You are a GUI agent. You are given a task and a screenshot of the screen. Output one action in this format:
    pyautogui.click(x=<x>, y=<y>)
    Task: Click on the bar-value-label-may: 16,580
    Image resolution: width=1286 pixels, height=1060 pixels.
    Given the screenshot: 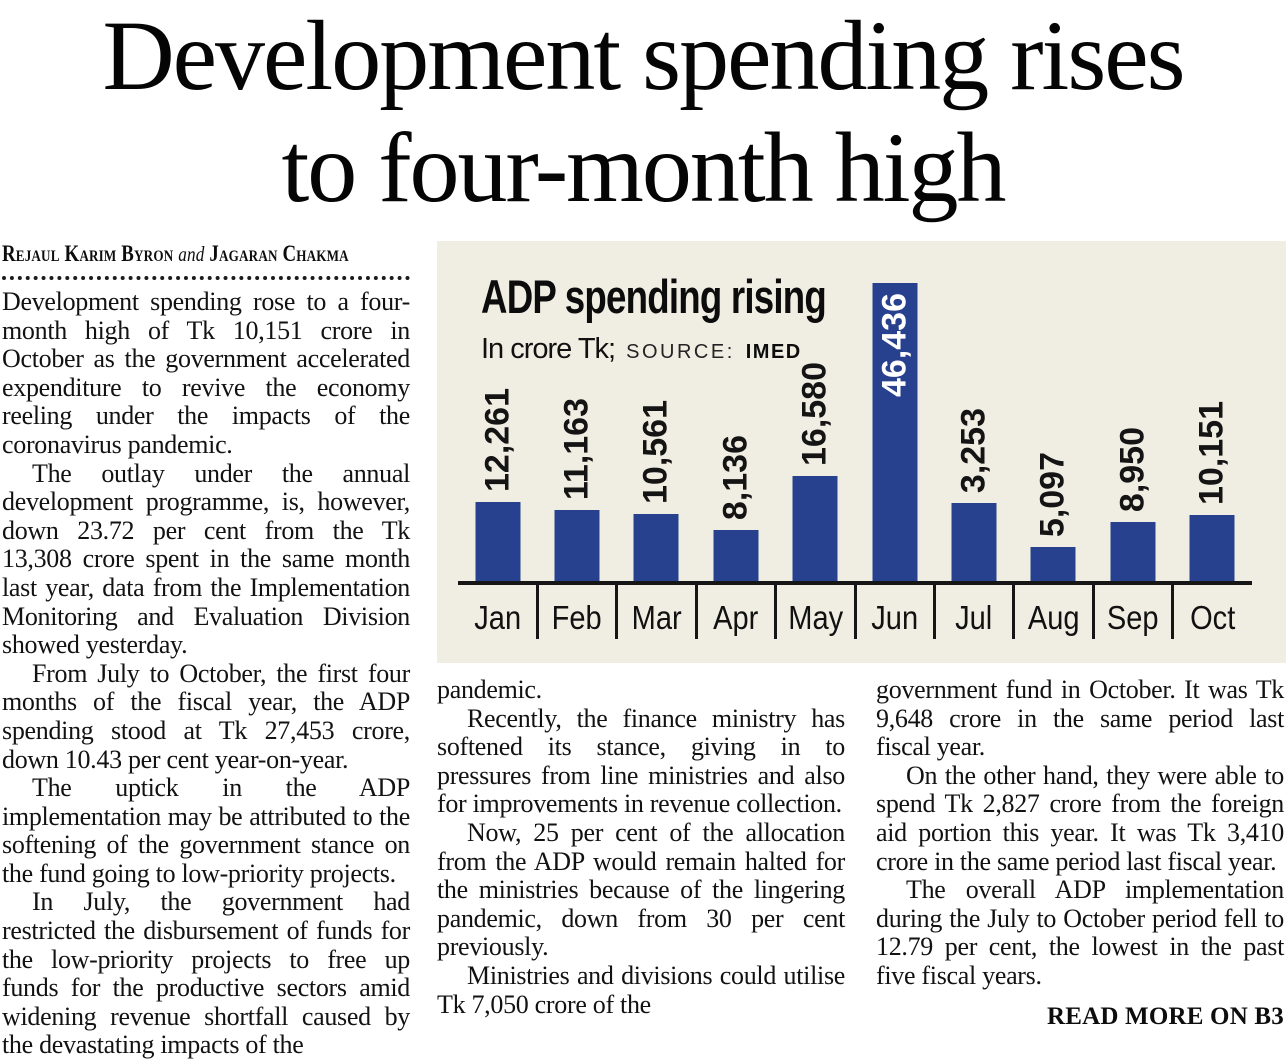 What is the action you would take?
    pyautogui.click(x=814, y=414)
    